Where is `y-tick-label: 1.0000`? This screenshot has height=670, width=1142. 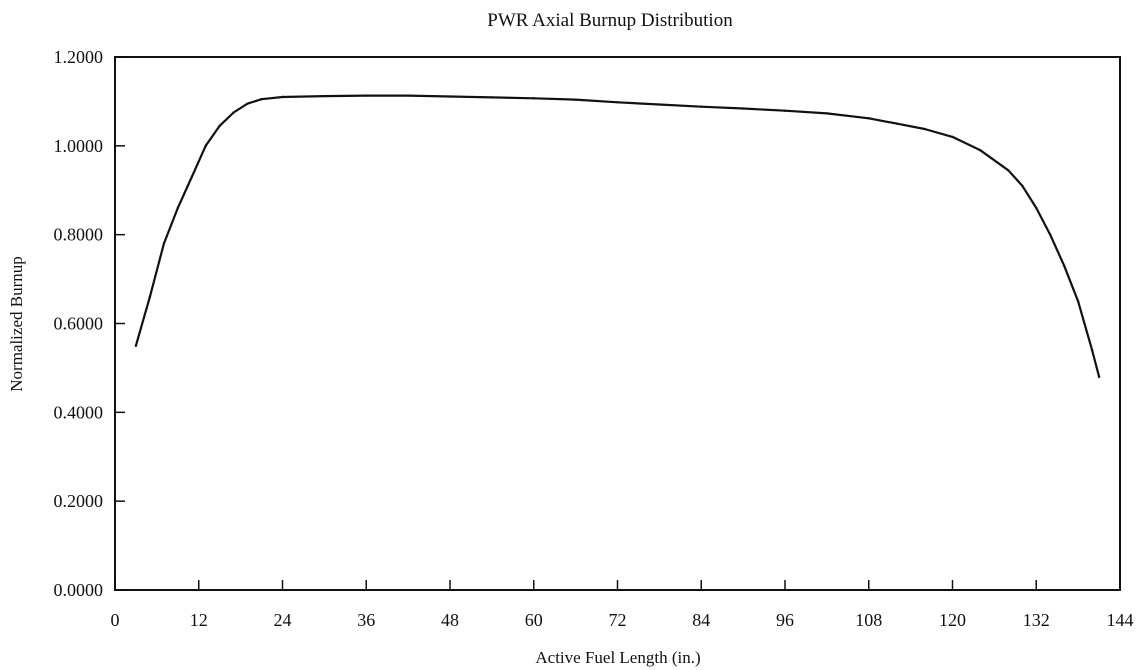 y-tick-label: 1.0000 is located at coordinates (79, 146).